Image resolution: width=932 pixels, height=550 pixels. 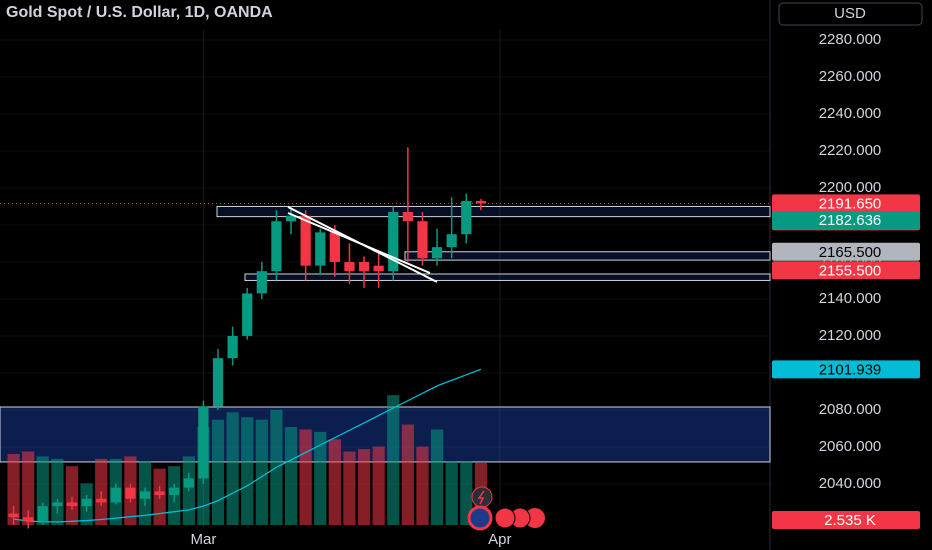 I want to click on y-tick-label: 2080.000, so click(x=850, y=409).